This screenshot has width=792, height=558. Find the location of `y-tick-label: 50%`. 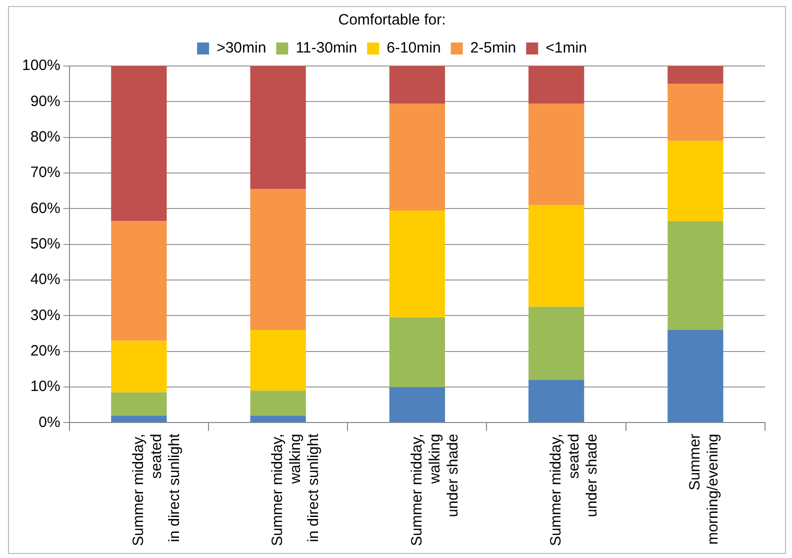

y-tick-label: 50% is located at coordinates (45, 244).